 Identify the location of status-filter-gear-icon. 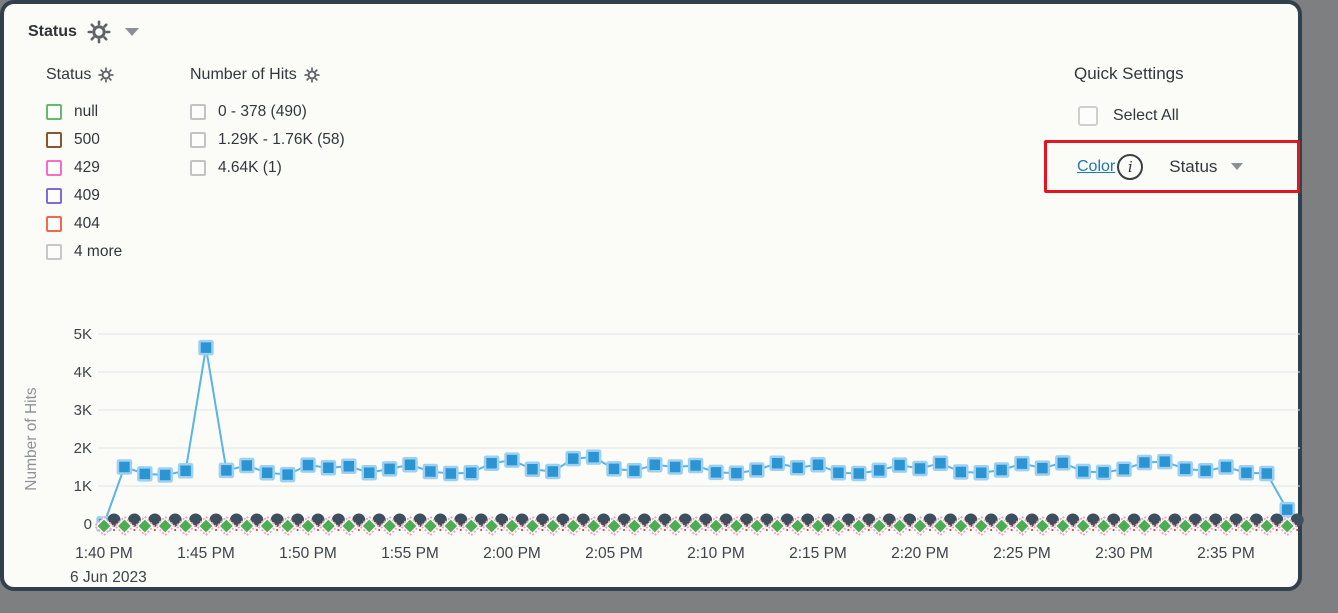
(106, 75).